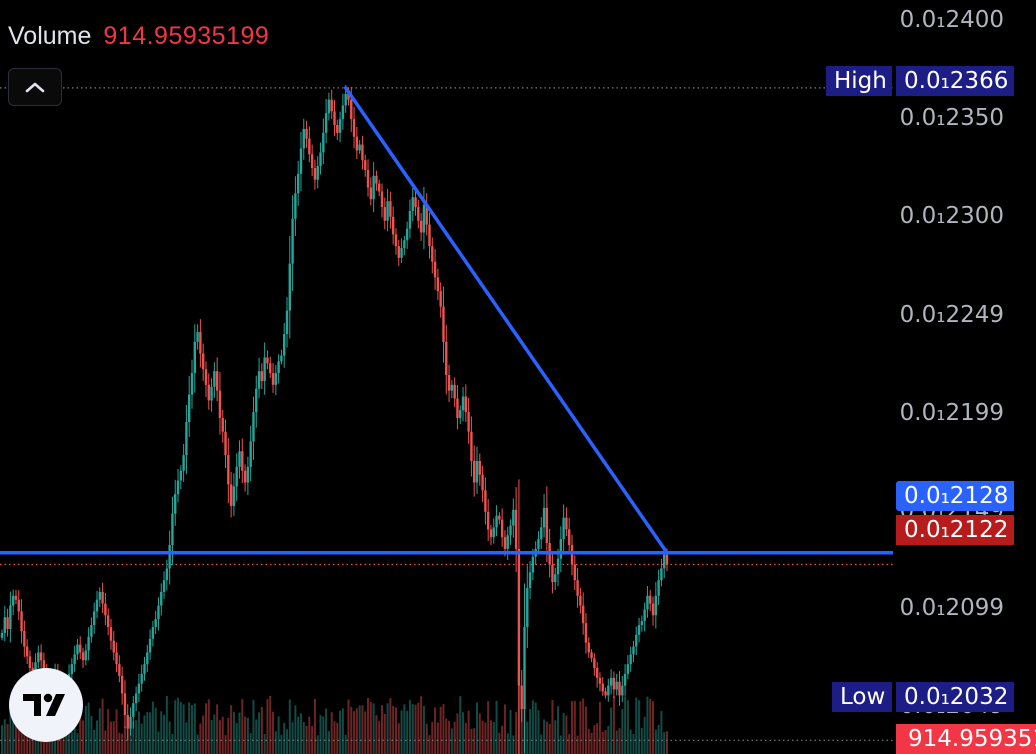 The width and height of the screenshot is (1036, 754). I want to click on tradingview-logo-icon, so click(44, 704).